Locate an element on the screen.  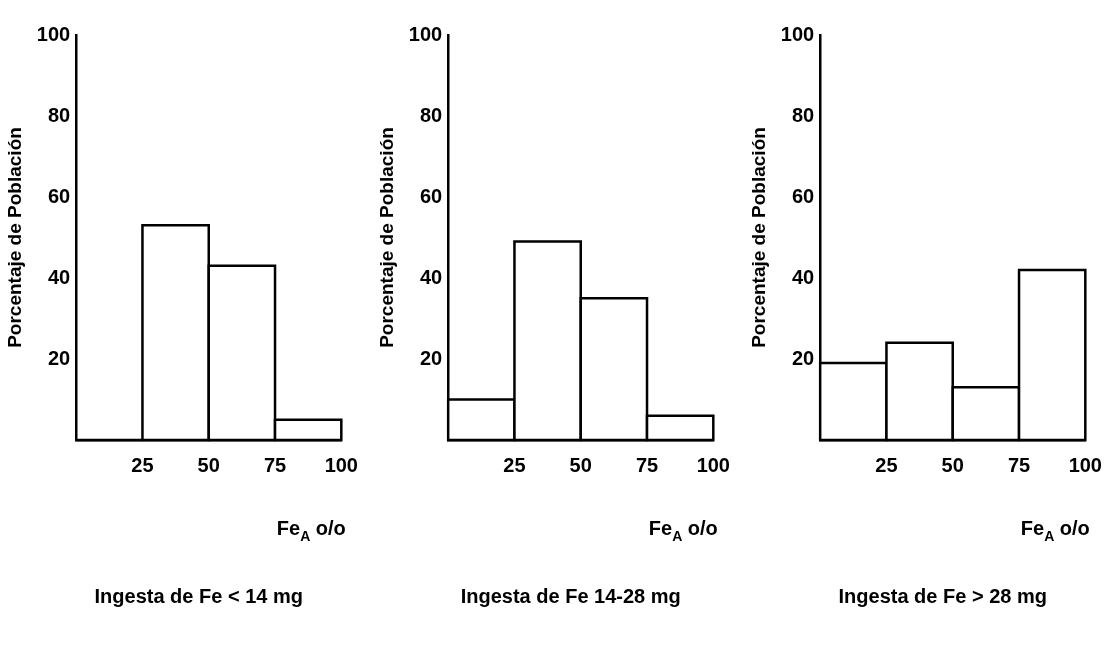
text: Ingesta de Fe < 14 mg is located at coordinates (198, 596).